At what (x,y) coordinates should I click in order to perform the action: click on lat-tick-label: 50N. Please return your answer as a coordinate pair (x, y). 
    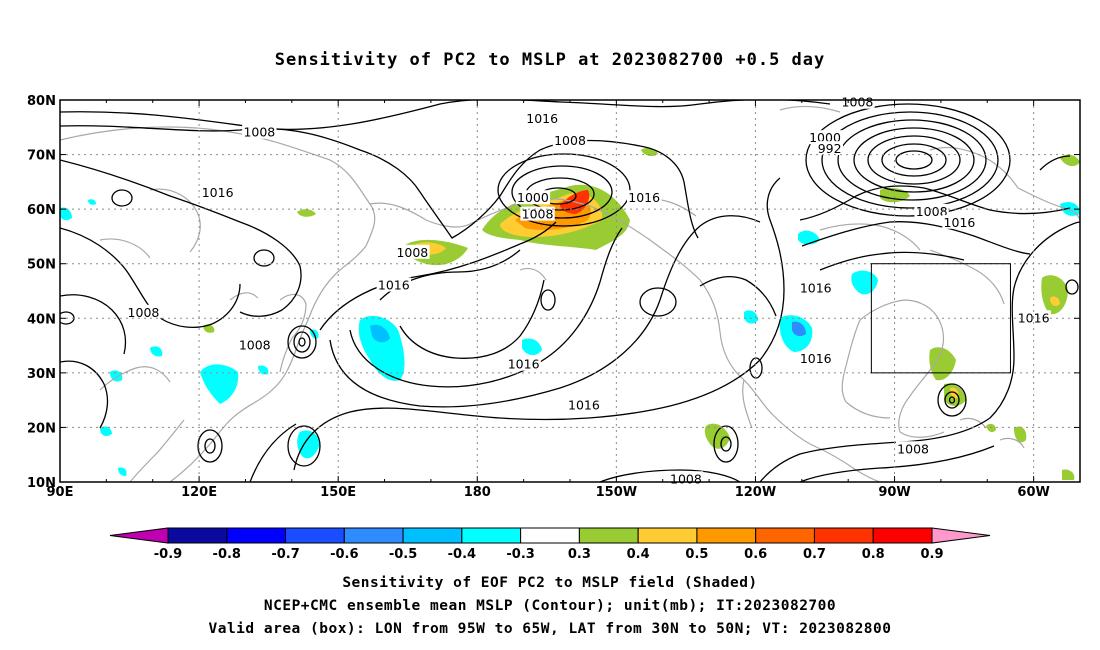
    Looking at the image, I should click on (41, 265).